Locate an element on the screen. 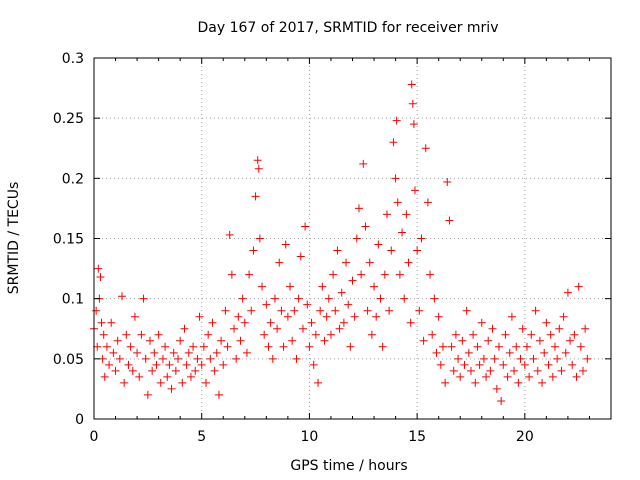 The width and height of the screenshot is (640, 480). x-tick-label: 15 is located at coordinates (417, 437).